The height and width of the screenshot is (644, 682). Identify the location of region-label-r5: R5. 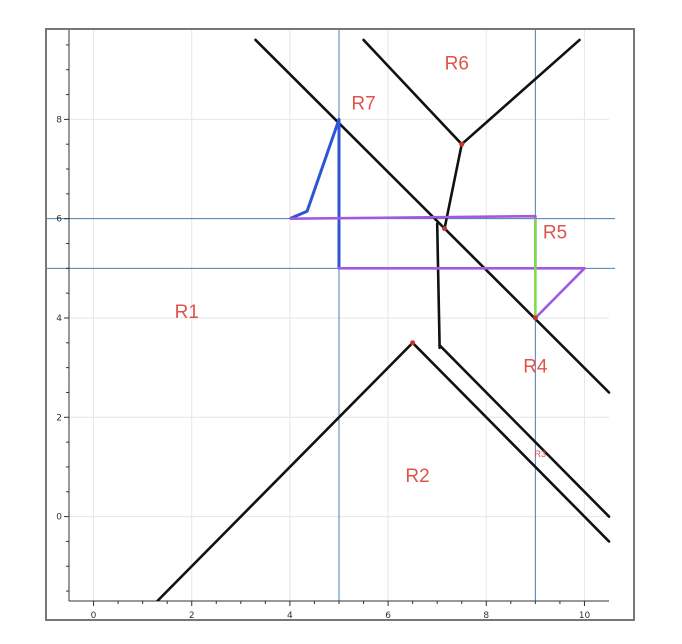
(555, 233).